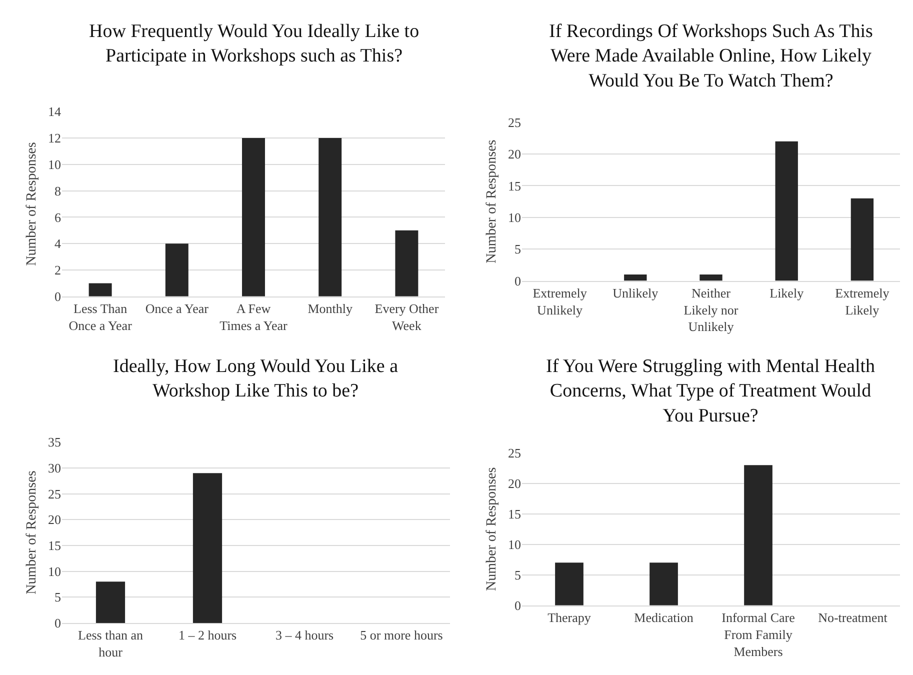  I want to click on x-tick-label: 1 – 2 hours, so click(207, 635).